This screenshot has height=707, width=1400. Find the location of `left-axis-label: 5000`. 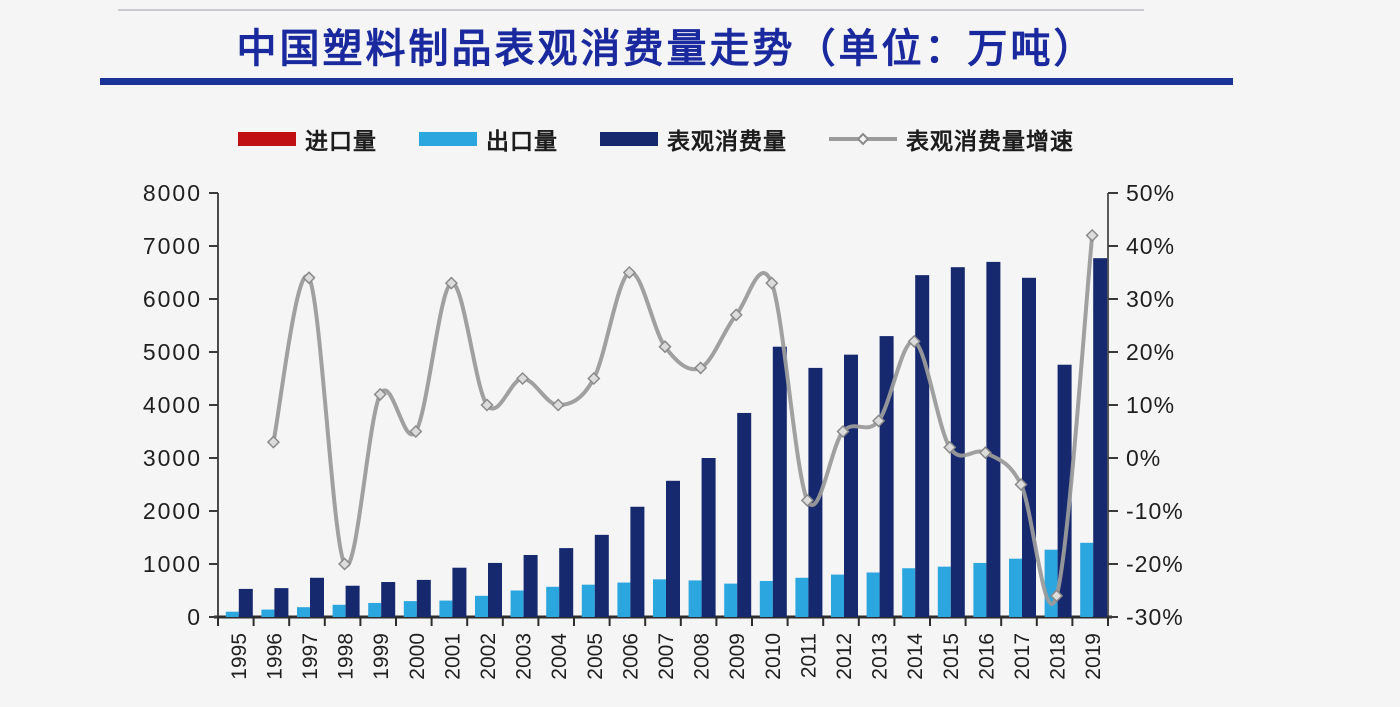

left-axis-label: 5000 is located at coordinates (172, 352).